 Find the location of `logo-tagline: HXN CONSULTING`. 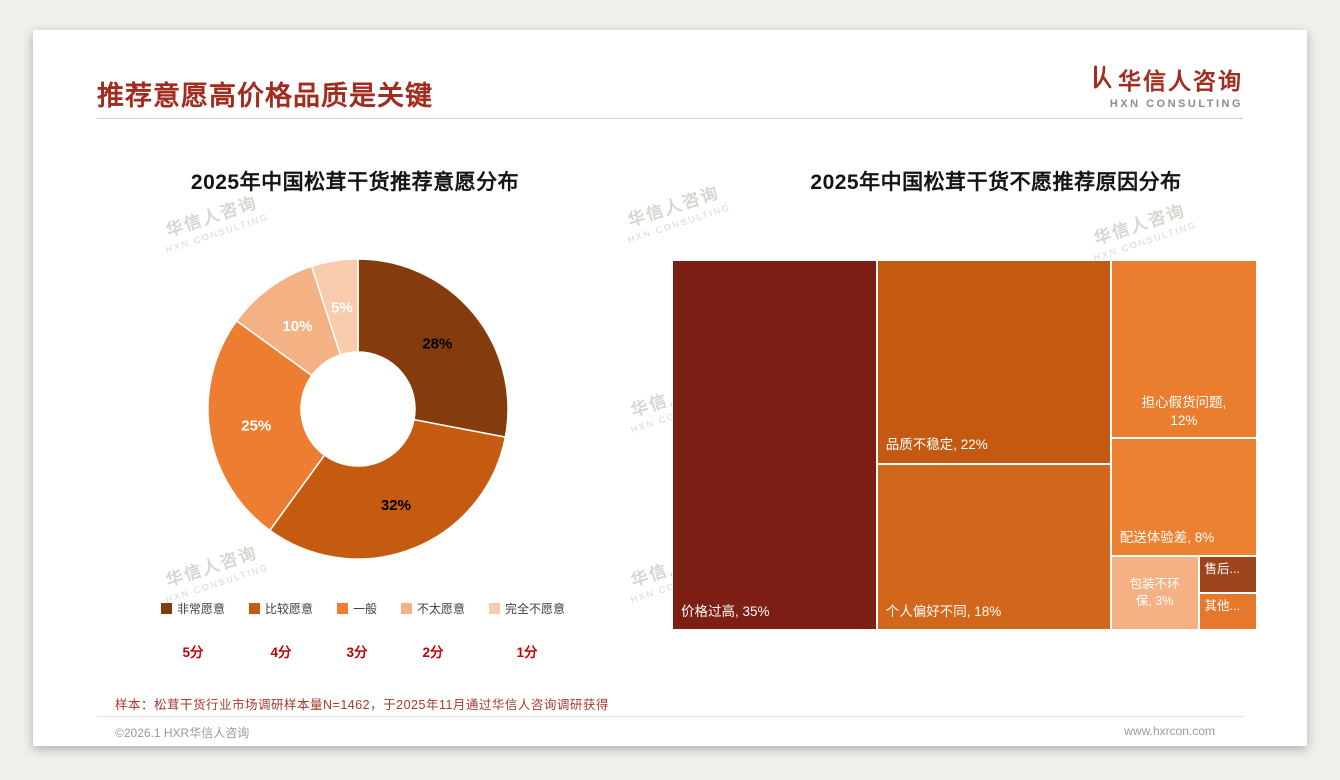

logo-tagline: HXN CONSULTING is located at coordinates (1176, 104).